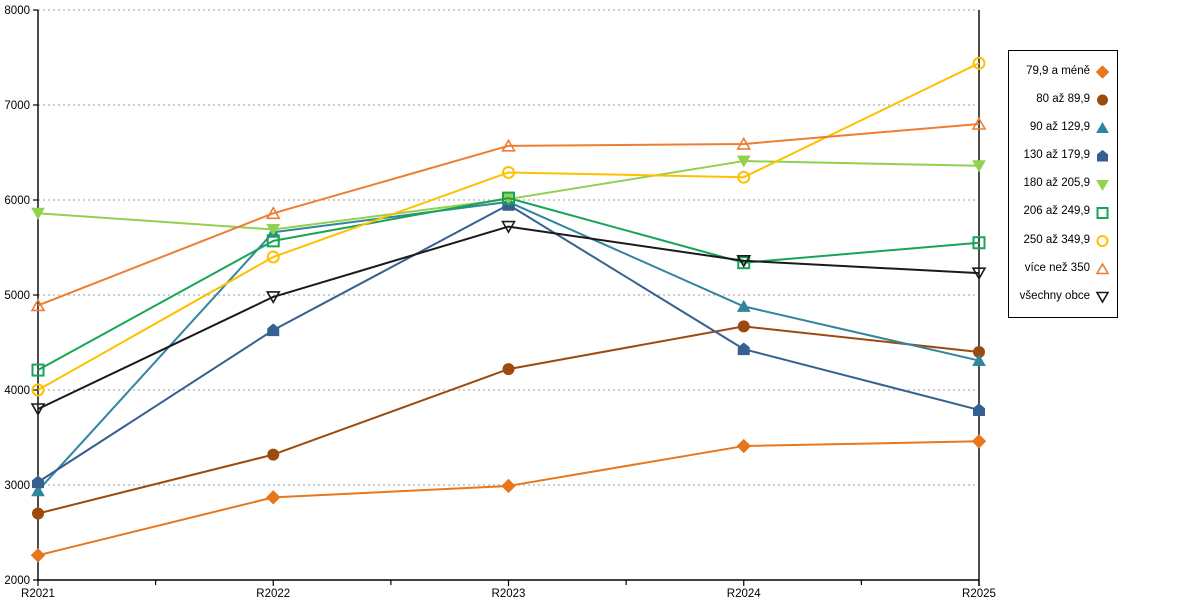 Image resolution: width=1200 pixels, height=600 pixels. Describe the element at coordinates (17, 391) in the screenshot. I see `y-tick-label: 4000` at that location.